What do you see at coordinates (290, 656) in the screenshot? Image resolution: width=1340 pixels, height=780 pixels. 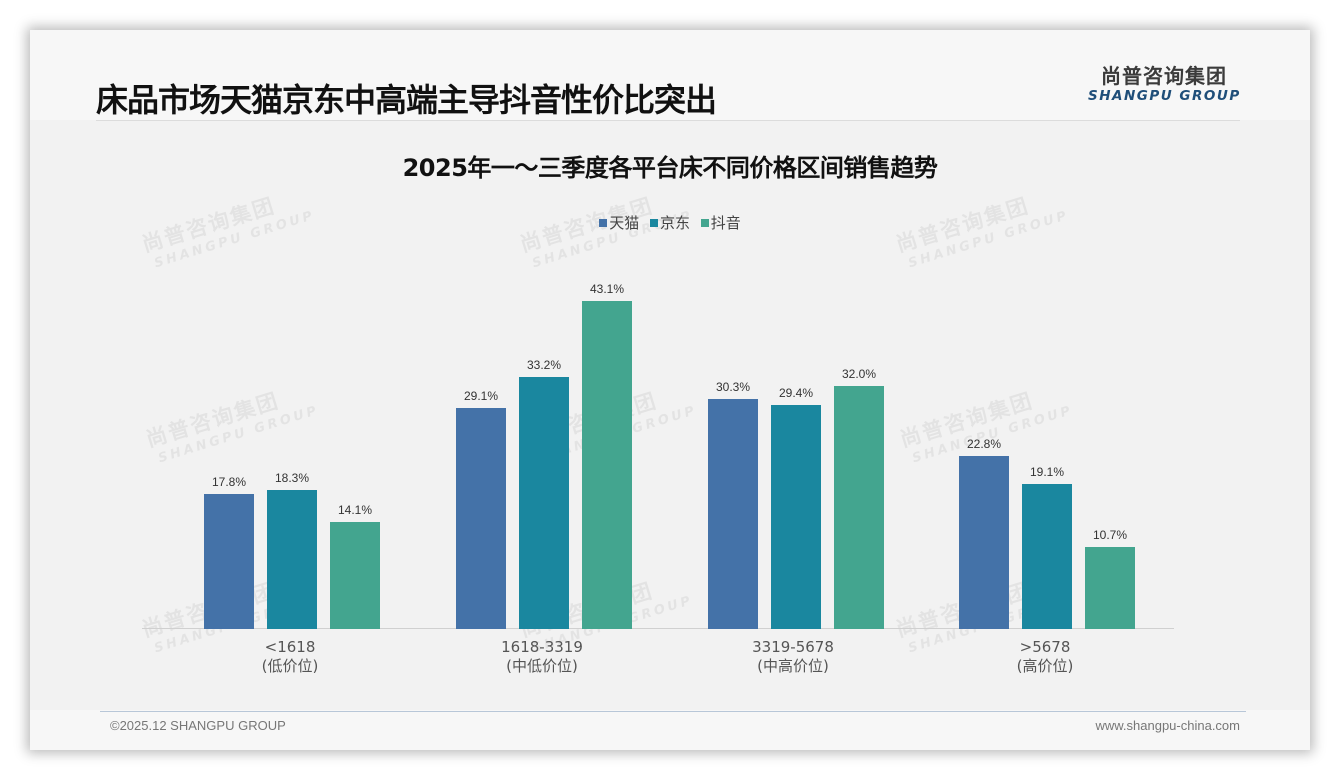 I see `x-axis-label: <1618 (低价位)` at bounding box center [290, 656].